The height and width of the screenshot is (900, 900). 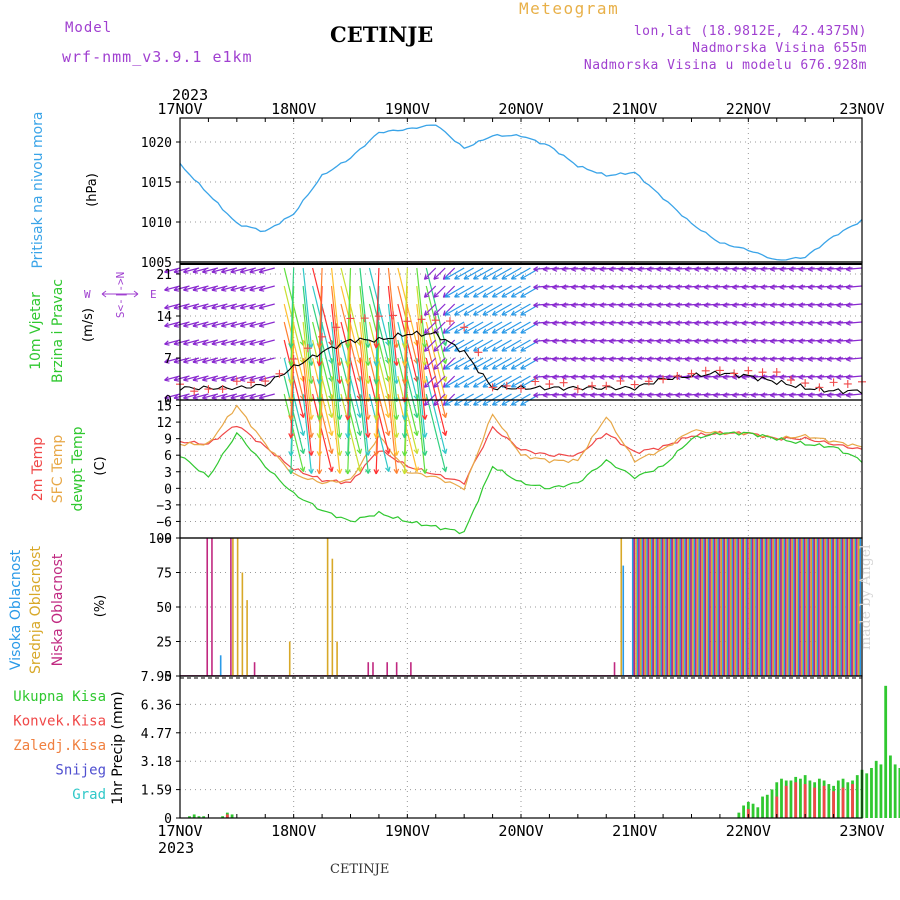 I want to click on precip-bar-conv, so click(x=227, y=816).